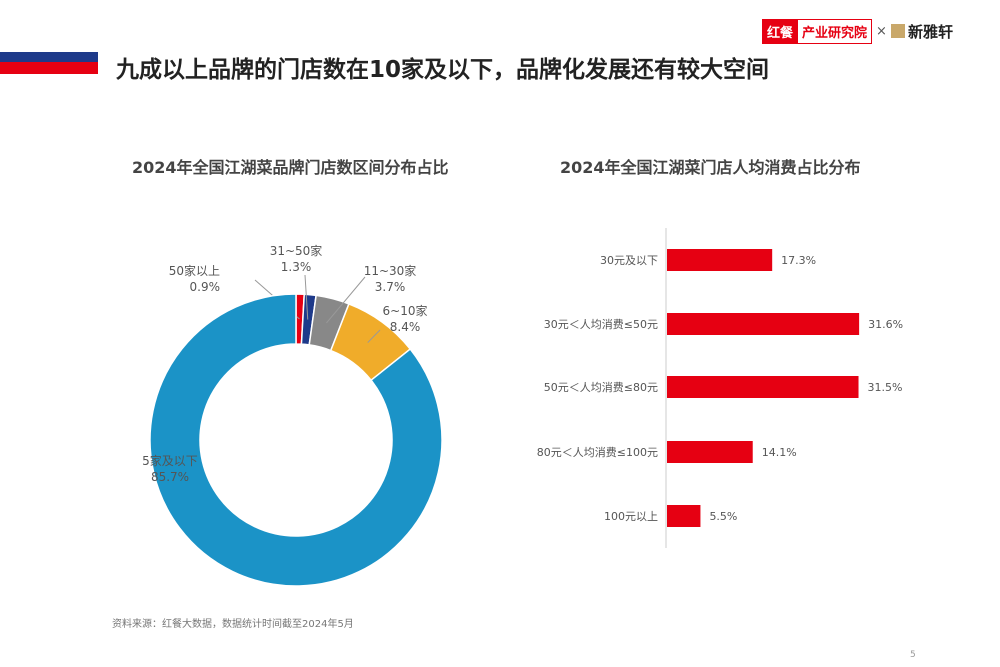  Describe the element at coordinates (233, 624) in the screenshot. I see `source-note: 资料来源：红餐大数据，数据统计时间截至2024年5月` at that location.